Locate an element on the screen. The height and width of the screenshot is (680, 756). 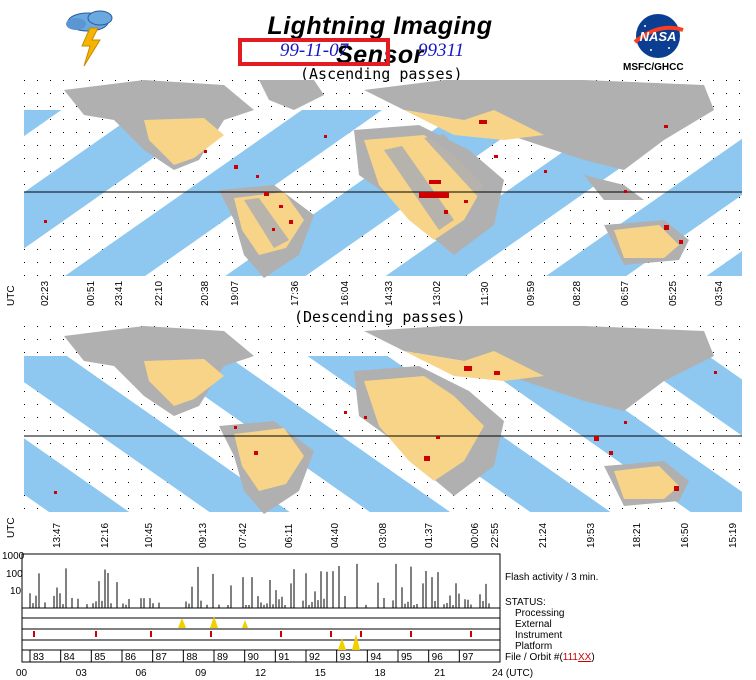
svg-text: 21:24 is located at coordinates (543, 535).